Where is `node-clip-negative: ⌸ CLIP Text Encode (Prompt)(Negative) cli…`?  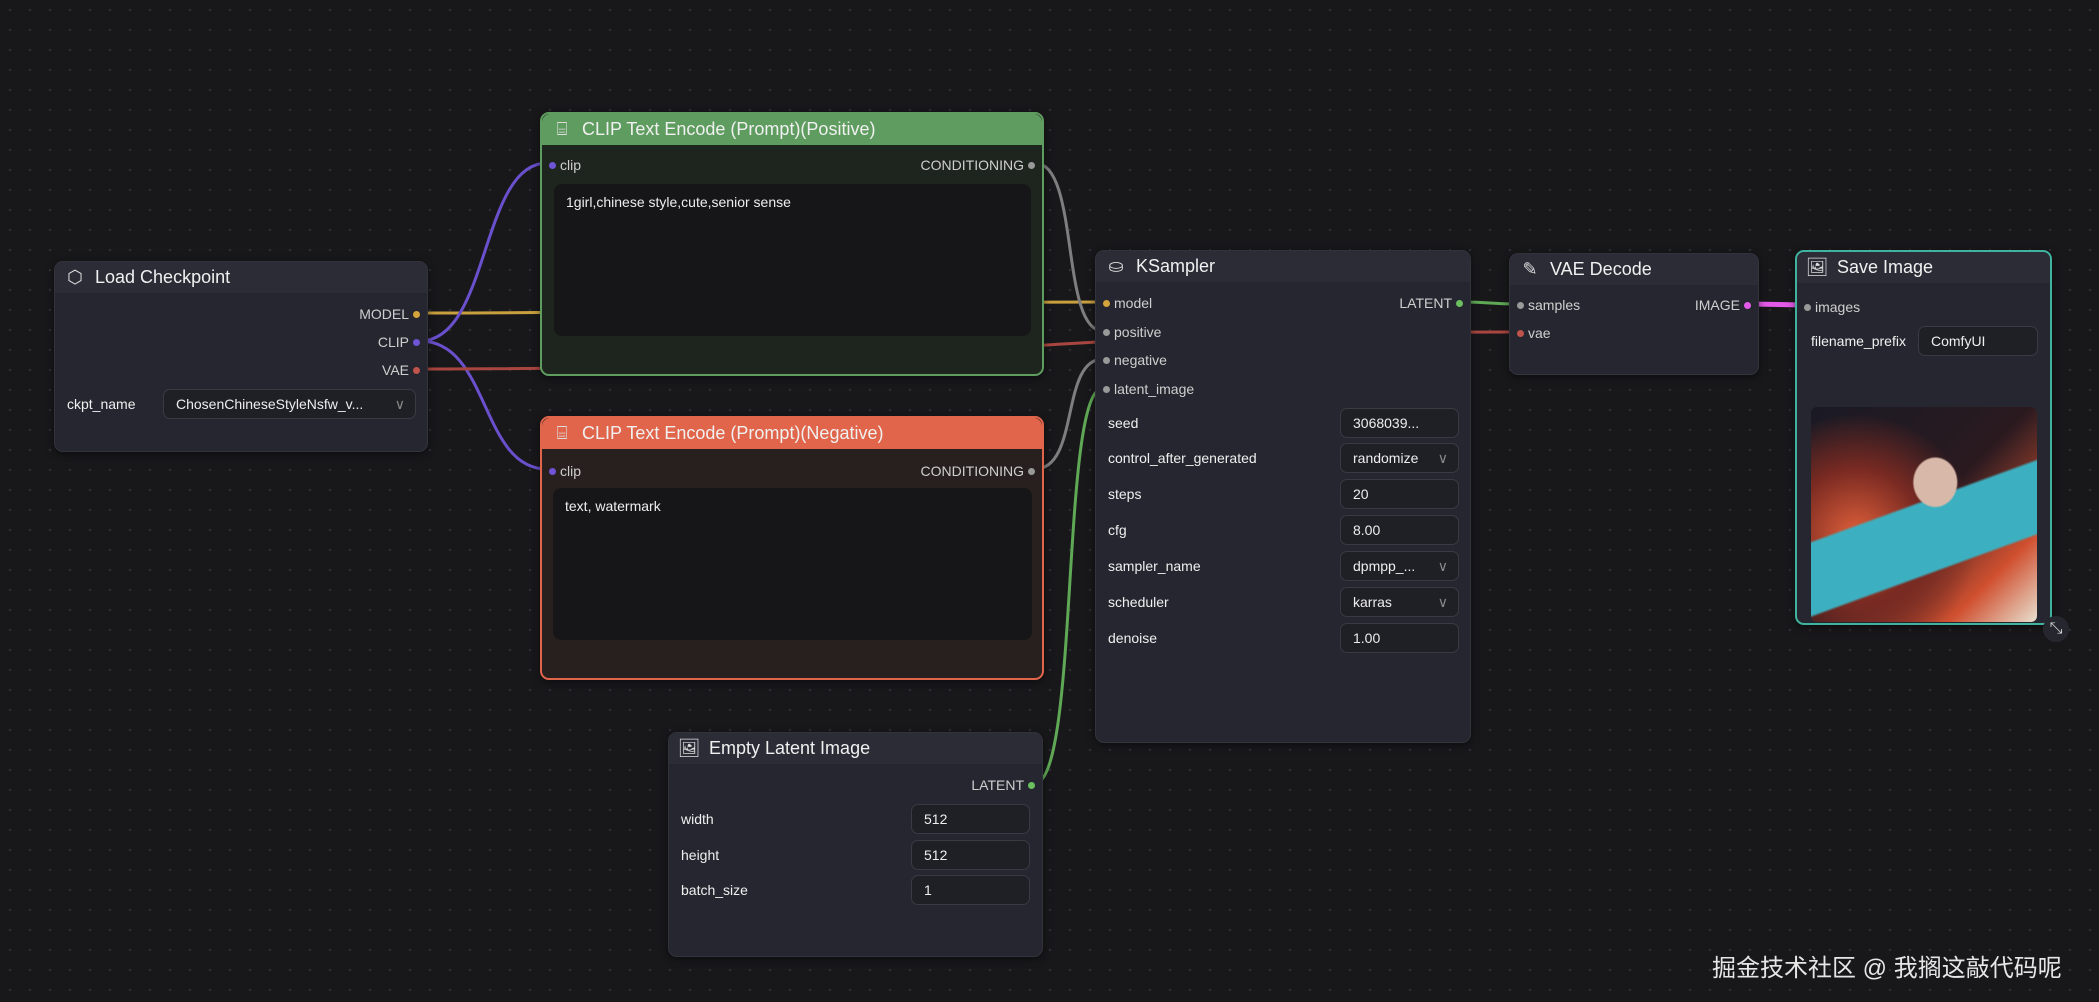 node-clip-negative: ⌸ CLIP Text Encode (Prompt)(Negative) cli… is located at coordinates (792, 548).